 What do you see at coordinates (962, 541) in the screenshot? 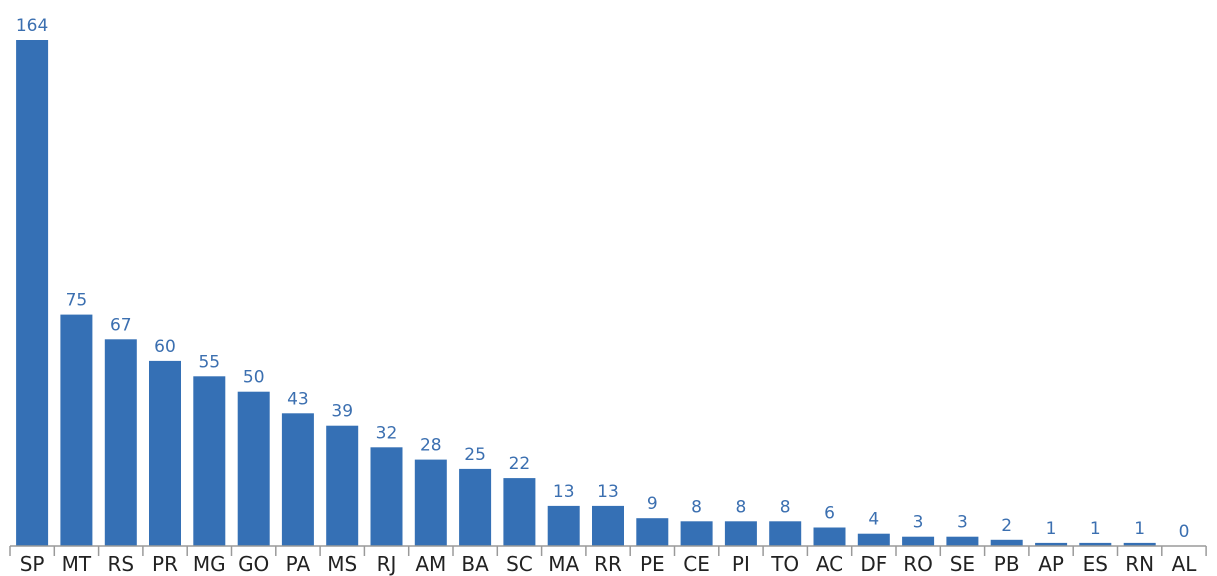
I see `bar-se` at bounding box center [962, 541].